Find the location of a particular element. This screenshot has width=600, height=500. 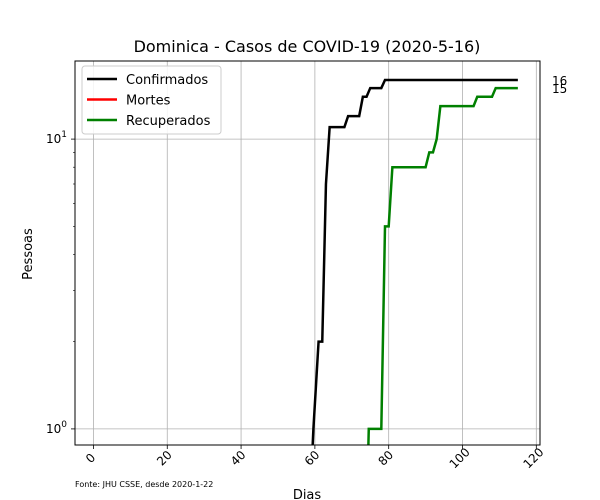

legend: Confirmados Mortes Recuperados is located at coordinates (151, 100).